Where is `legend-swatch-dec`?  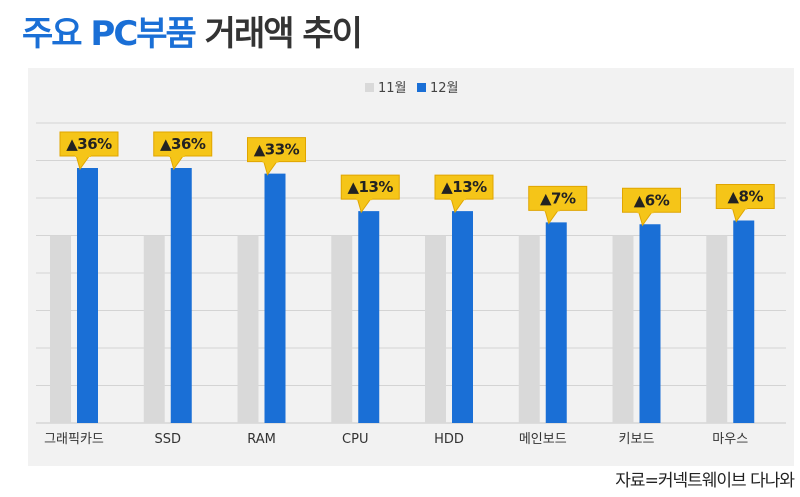
legend-swatch-dec is located at coordinates (421, 87).